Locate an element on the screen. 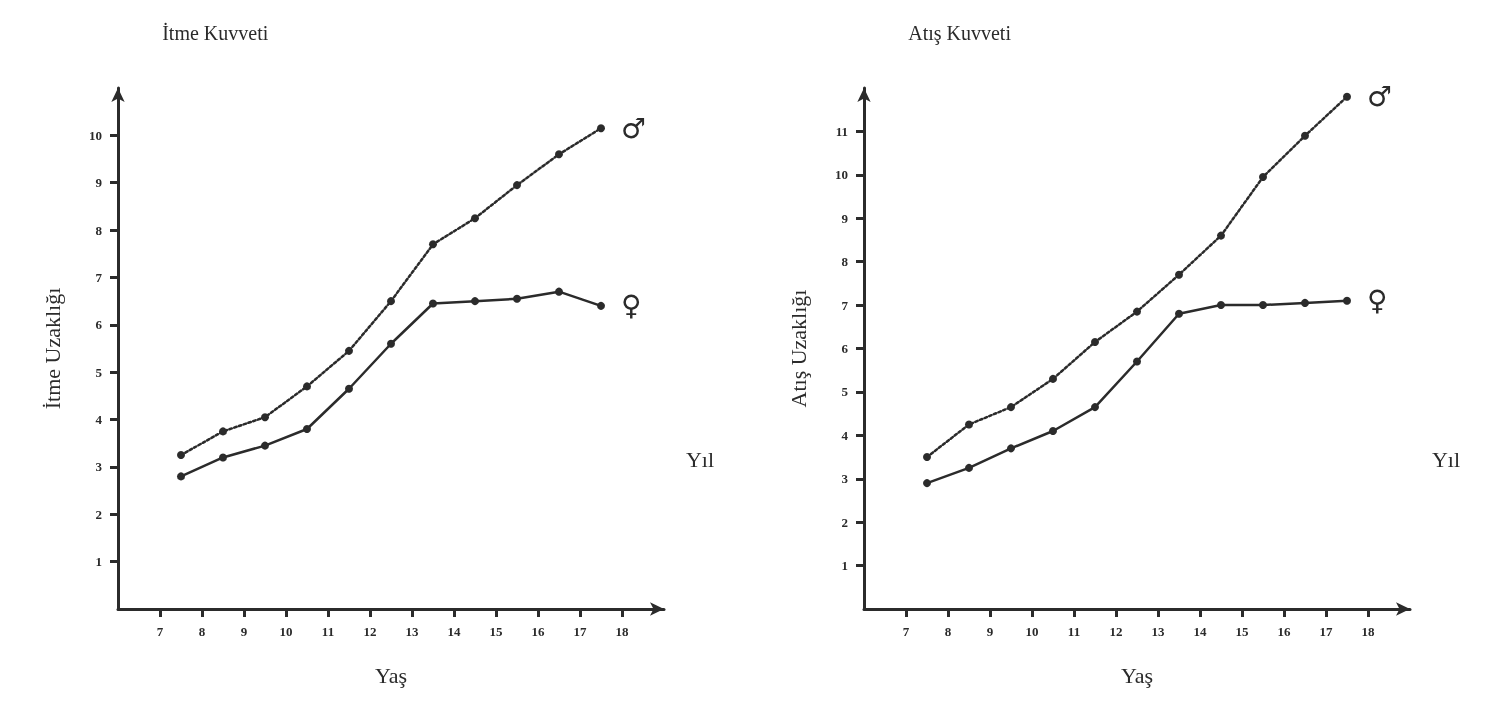 The image size is (1509, 727). y-axis-title: İtme Uzaklığı is located at coordinates (52, 348).